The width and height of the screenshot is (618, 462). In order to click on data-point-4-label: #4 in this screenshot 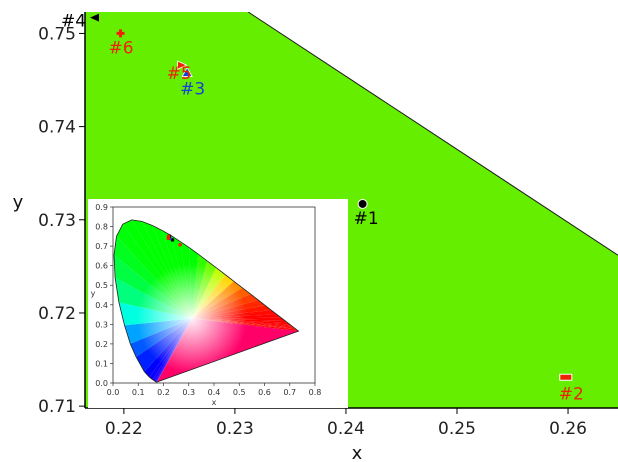, I will do `click(73, 22)`.